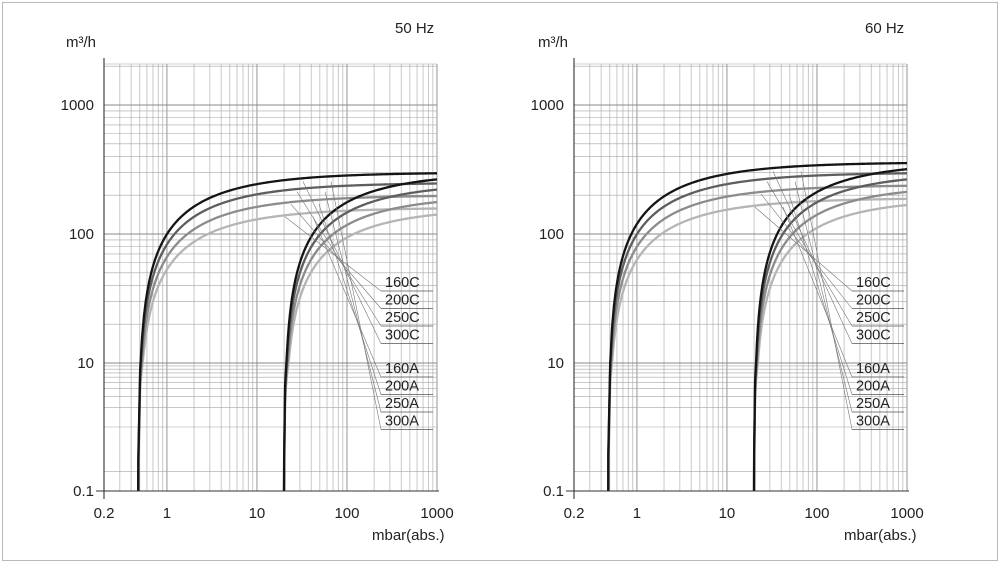 Image resolution: width=1000 pixels, height=563 pixels. I want to click on chart-title-60hz: 60 Hz, so click(884, 28).